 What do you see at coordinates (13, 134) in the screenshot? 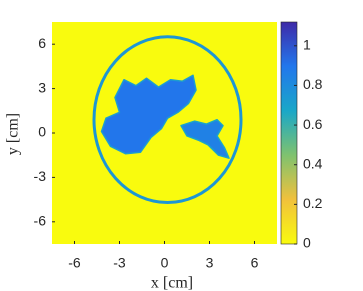
I see `y-axis-label: y [cm]` at bounding box center [13, 134].